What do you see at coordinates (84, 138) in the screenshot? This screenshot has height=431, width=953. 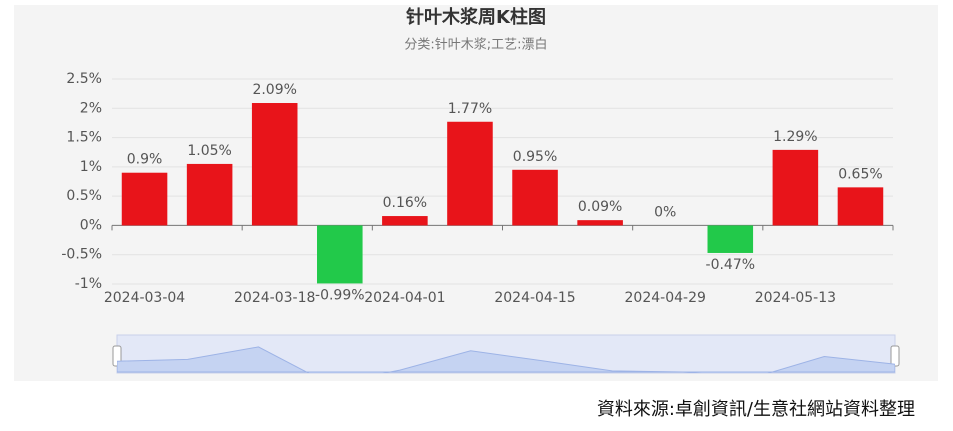 I see `y-tick-label: 1.5%` at bounding box center [84, 138].